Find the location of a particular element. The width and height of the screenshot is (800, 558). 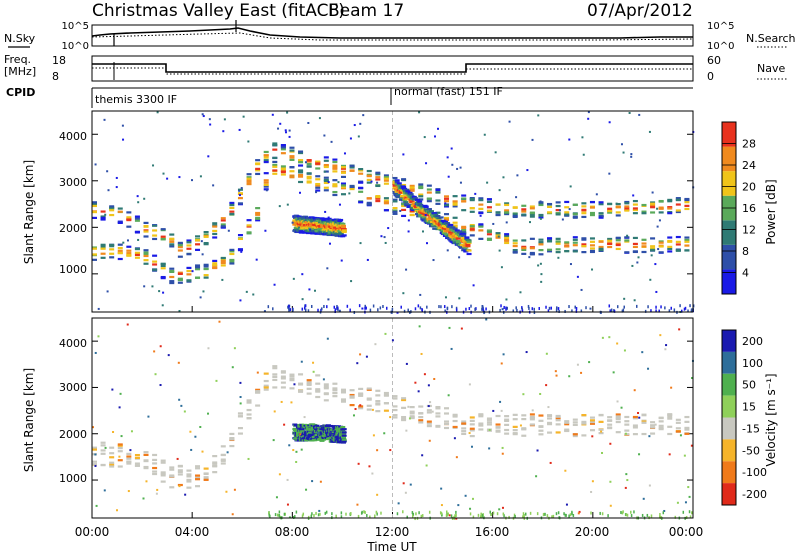

velocity-y-axis-label: Slant Range [km] is located at coordinates (29, 420).